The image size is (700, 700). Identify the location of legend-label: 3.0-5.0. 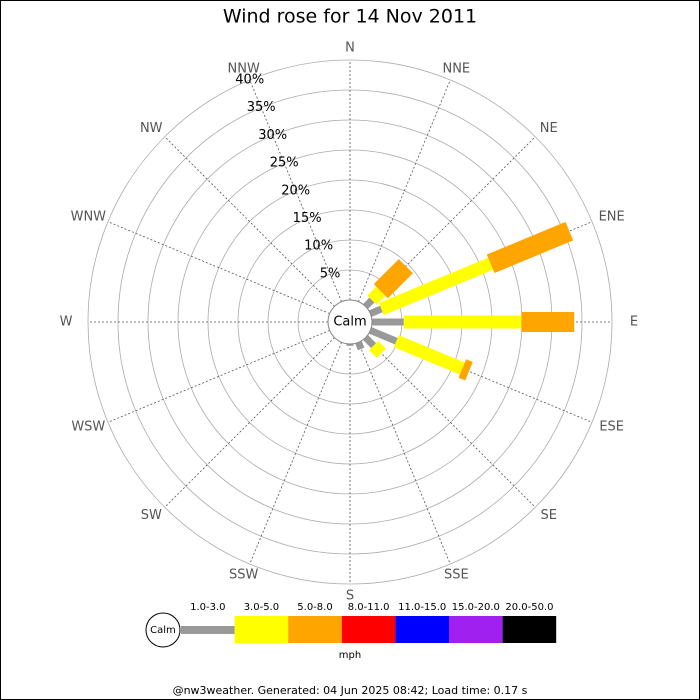
(261, 607).